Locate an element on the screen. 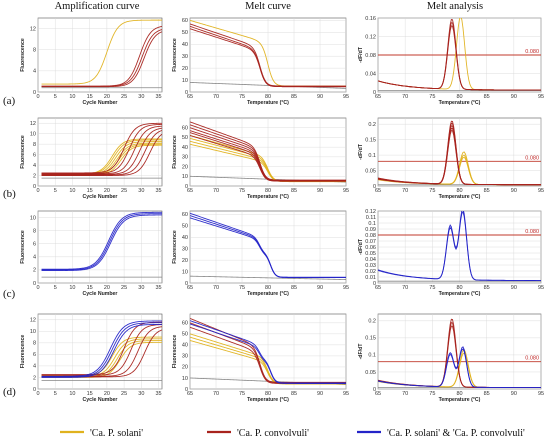 The width and height of the screenshot is (550, 445). x-tick-label: 10 is located at coordinates (72, 394).